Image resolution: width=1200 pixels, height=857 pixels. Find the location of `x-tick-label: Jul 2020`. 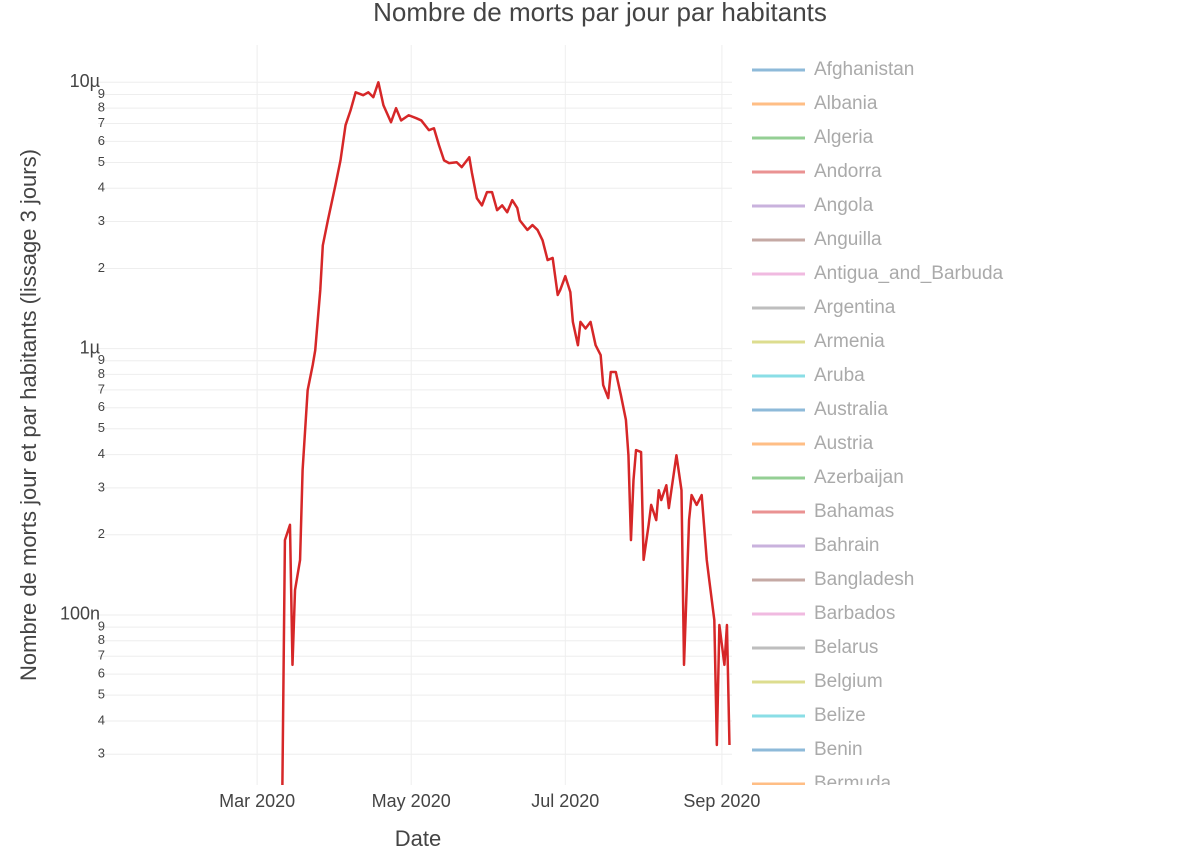

x-tick-label: Jul 2020 is located at coordinates (565, 801).